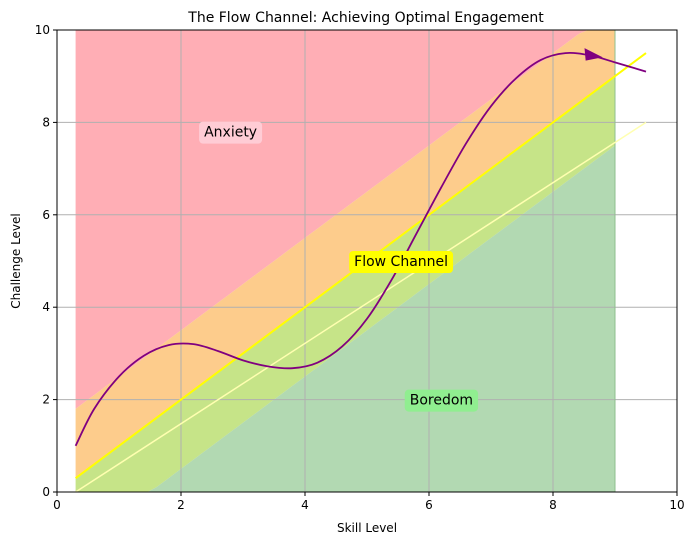  What do you see at coordinates (367, 528) in the screenshot?
I see `x-axis-label: Skill Level` at bounding box center [367, 528].